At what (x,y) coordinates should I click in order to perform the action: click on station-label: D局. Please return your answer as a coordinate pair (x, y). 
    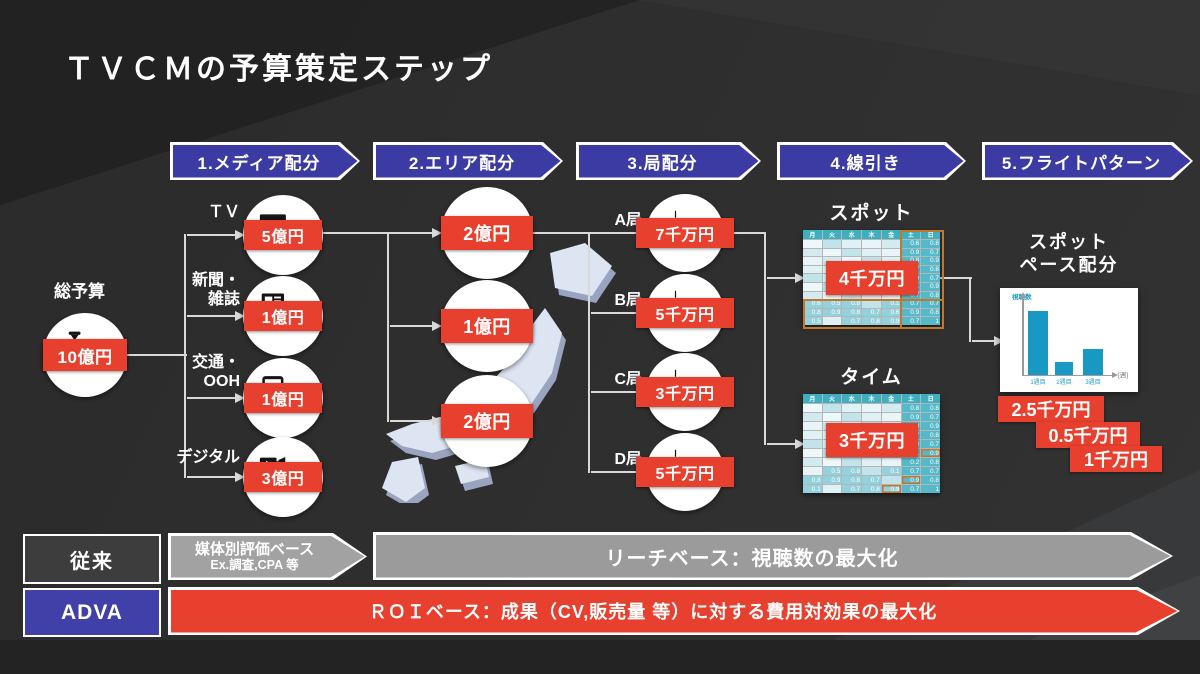
    Looking at the image, I should click on (628, 459).